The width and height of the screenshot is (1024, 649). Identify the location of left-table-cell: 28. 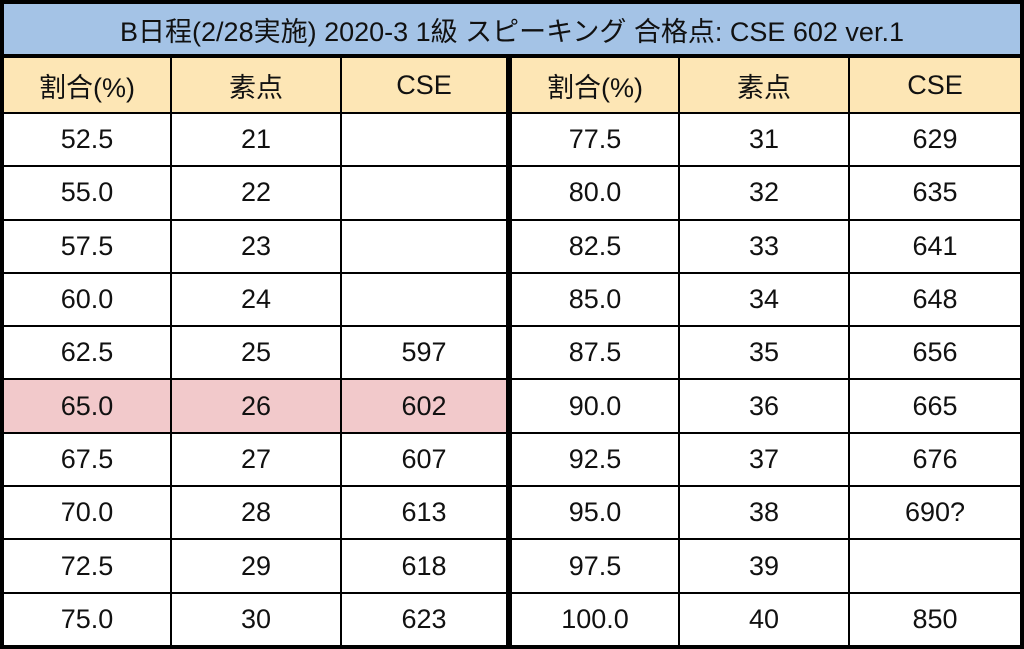
(256, 513).